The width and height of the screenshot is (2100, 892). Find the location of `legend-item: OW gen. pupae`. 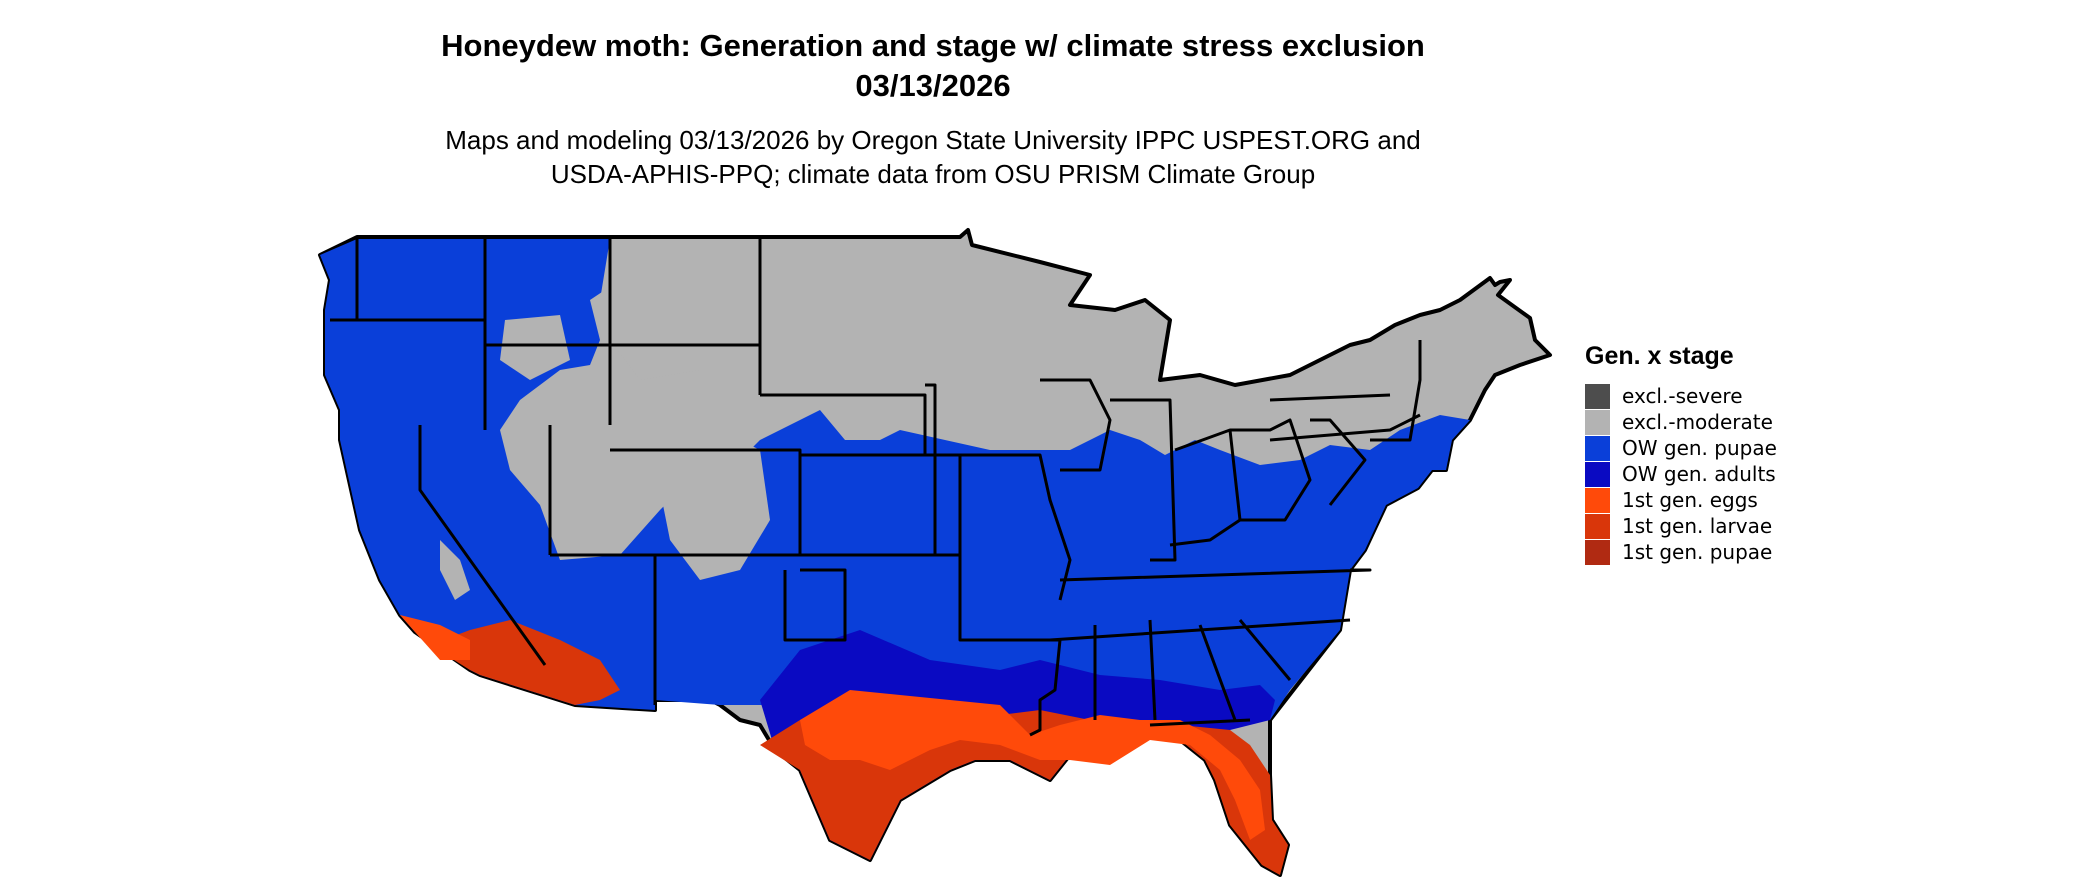

legend-item: OW gen. pupae is located at coordinates (1681, 448).